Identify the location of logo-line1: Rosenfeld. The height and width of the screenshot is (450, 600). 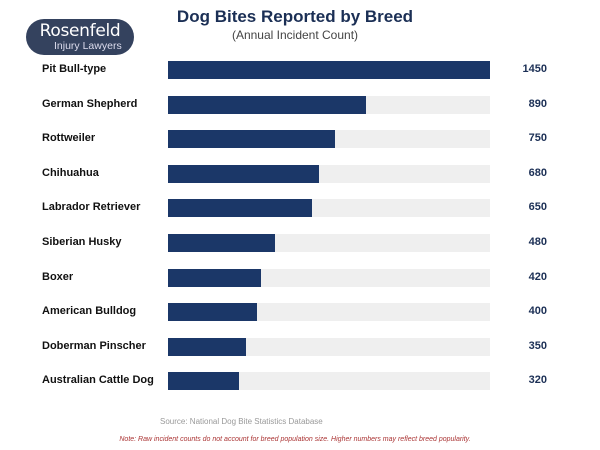
(80, 31).